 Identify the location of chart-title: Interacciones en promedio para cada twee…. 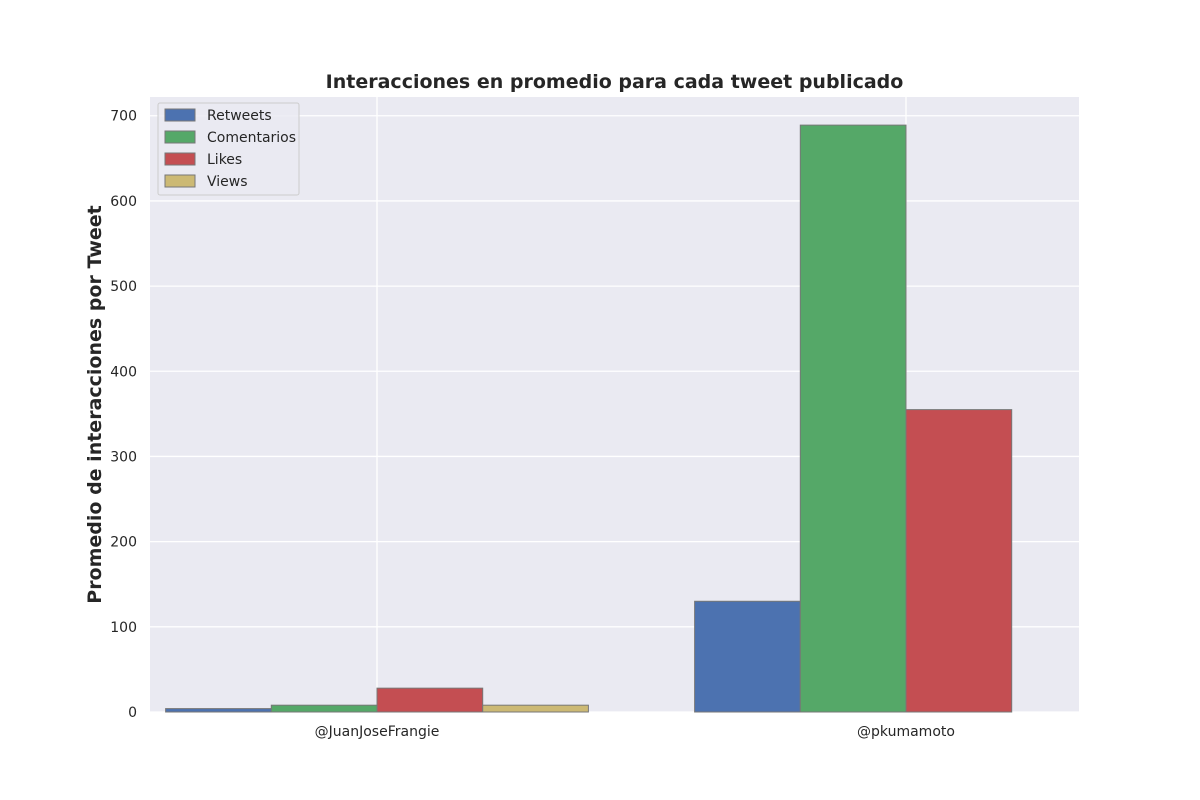
(615, 82).